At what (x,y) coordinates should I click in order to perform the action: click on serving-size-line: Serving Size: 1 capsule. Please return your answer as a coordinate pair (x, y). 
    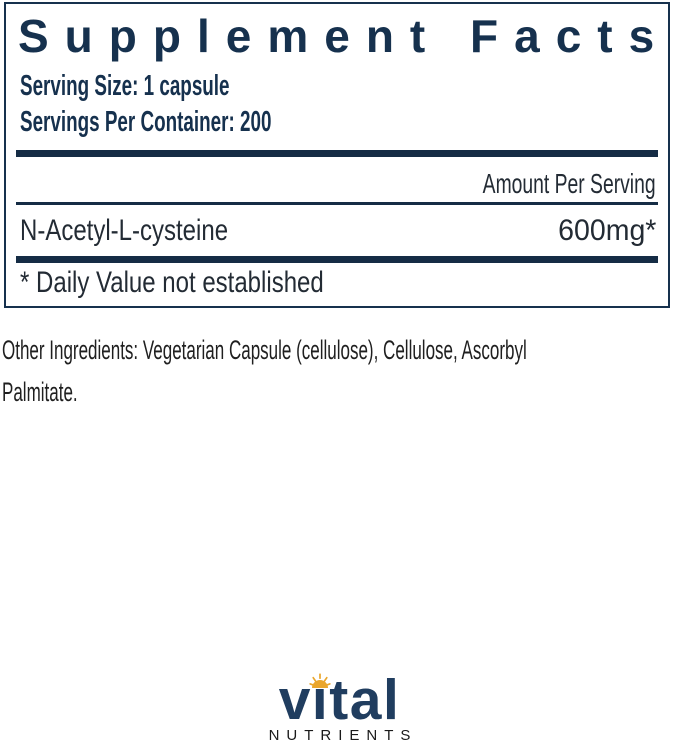
    Looking at the image, I should click on (338, 86).